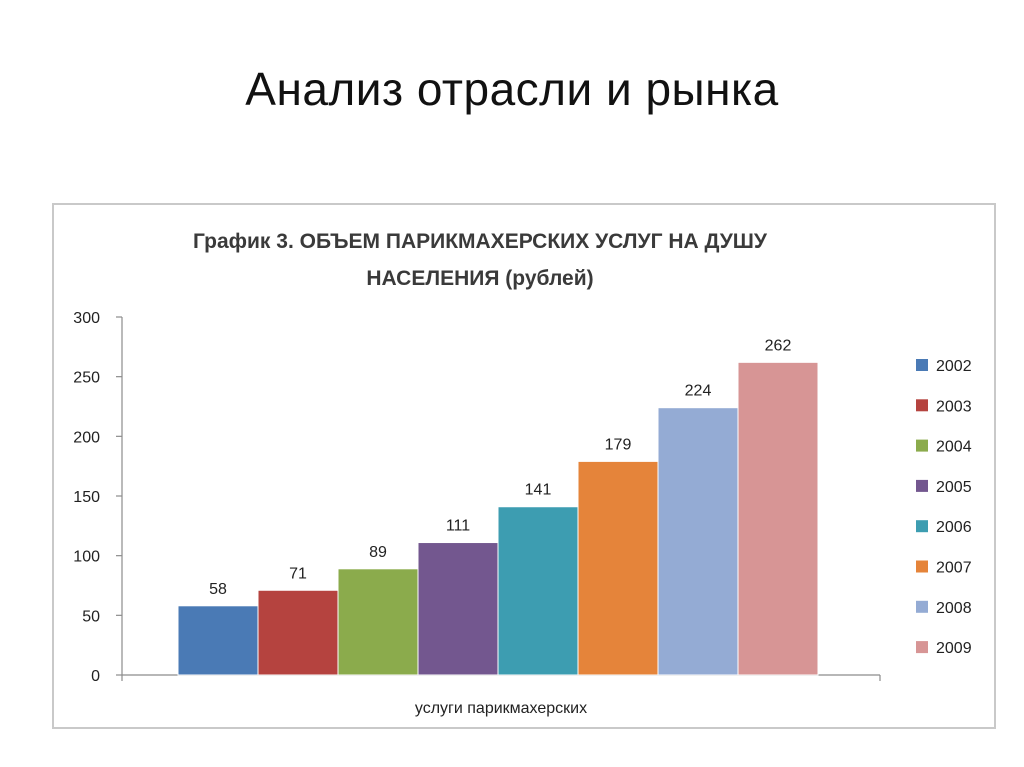 The height and width of the screenshot is (767, 1024). I want to click on legend-swatch-2009, so click(922, 647).